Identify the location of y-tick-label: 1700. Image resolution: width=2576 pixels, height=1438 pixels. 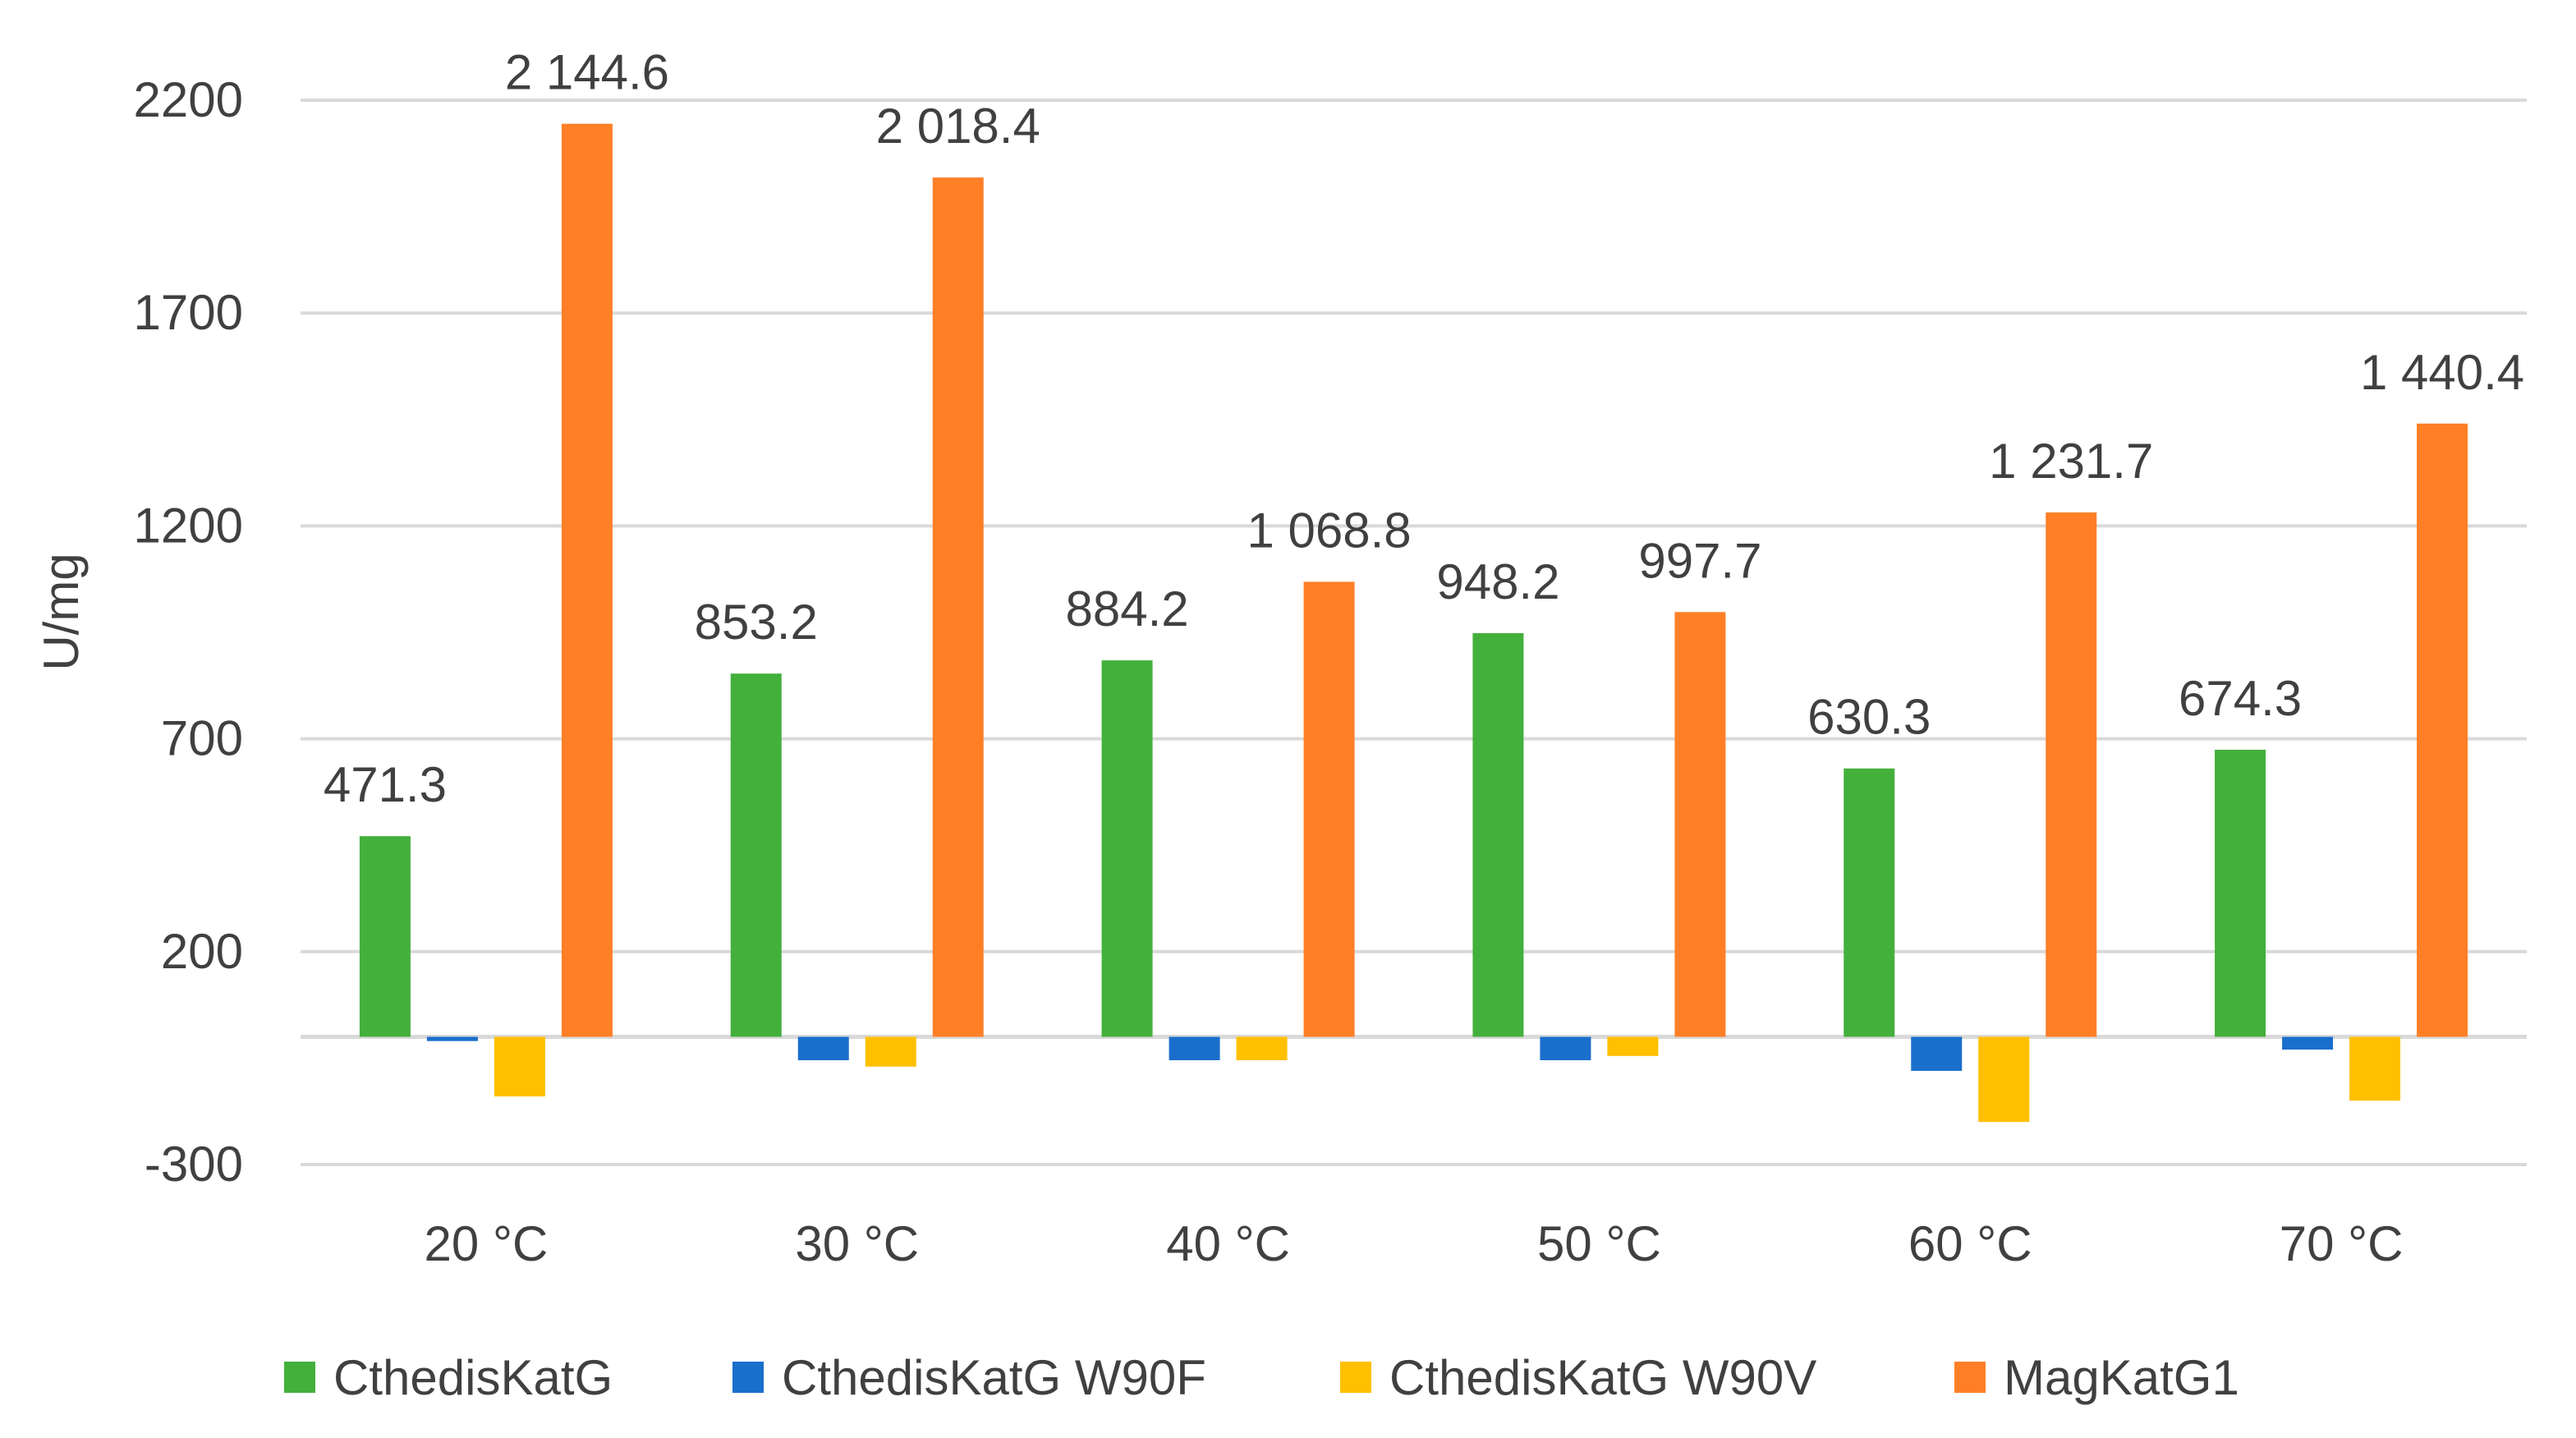
(188, 312).